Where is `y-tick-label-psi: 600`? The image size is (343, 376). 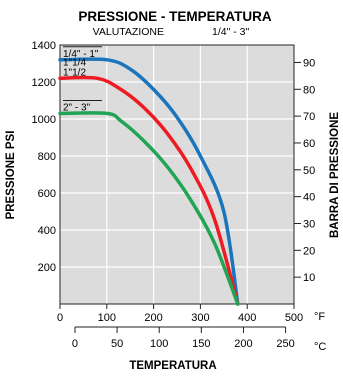 y-tick-label-psi: 600 is located at coordinates (47, 194).